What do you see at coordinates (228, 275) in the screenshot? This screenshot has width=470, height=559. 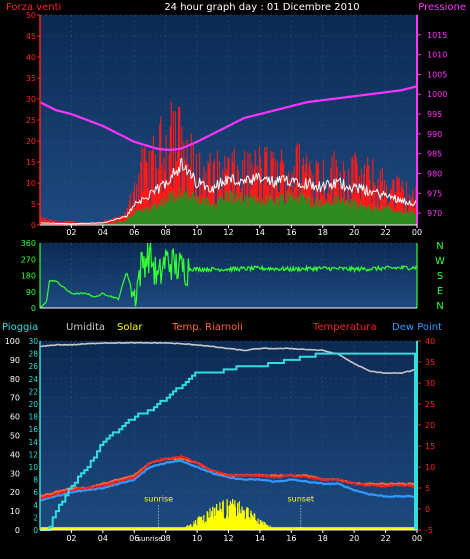 I see `wind-direction-series` at bounding box center [228, 275].